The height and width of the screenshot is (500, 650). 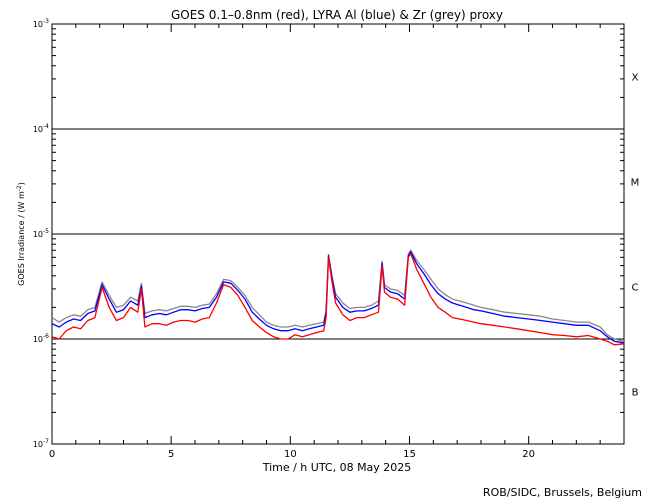 What do you see at coordinates (41, 23) in the screenshot?
I see `y-tick-label: 10⁻³` at bounding box center [41, 23].